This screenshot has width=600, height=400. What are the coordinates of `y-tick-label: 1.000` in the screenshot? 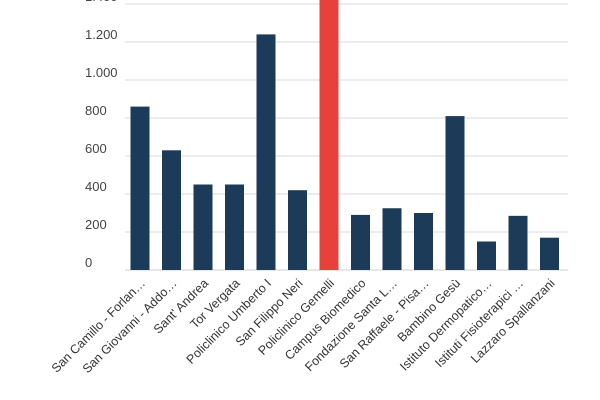 It's located at (101, 72).